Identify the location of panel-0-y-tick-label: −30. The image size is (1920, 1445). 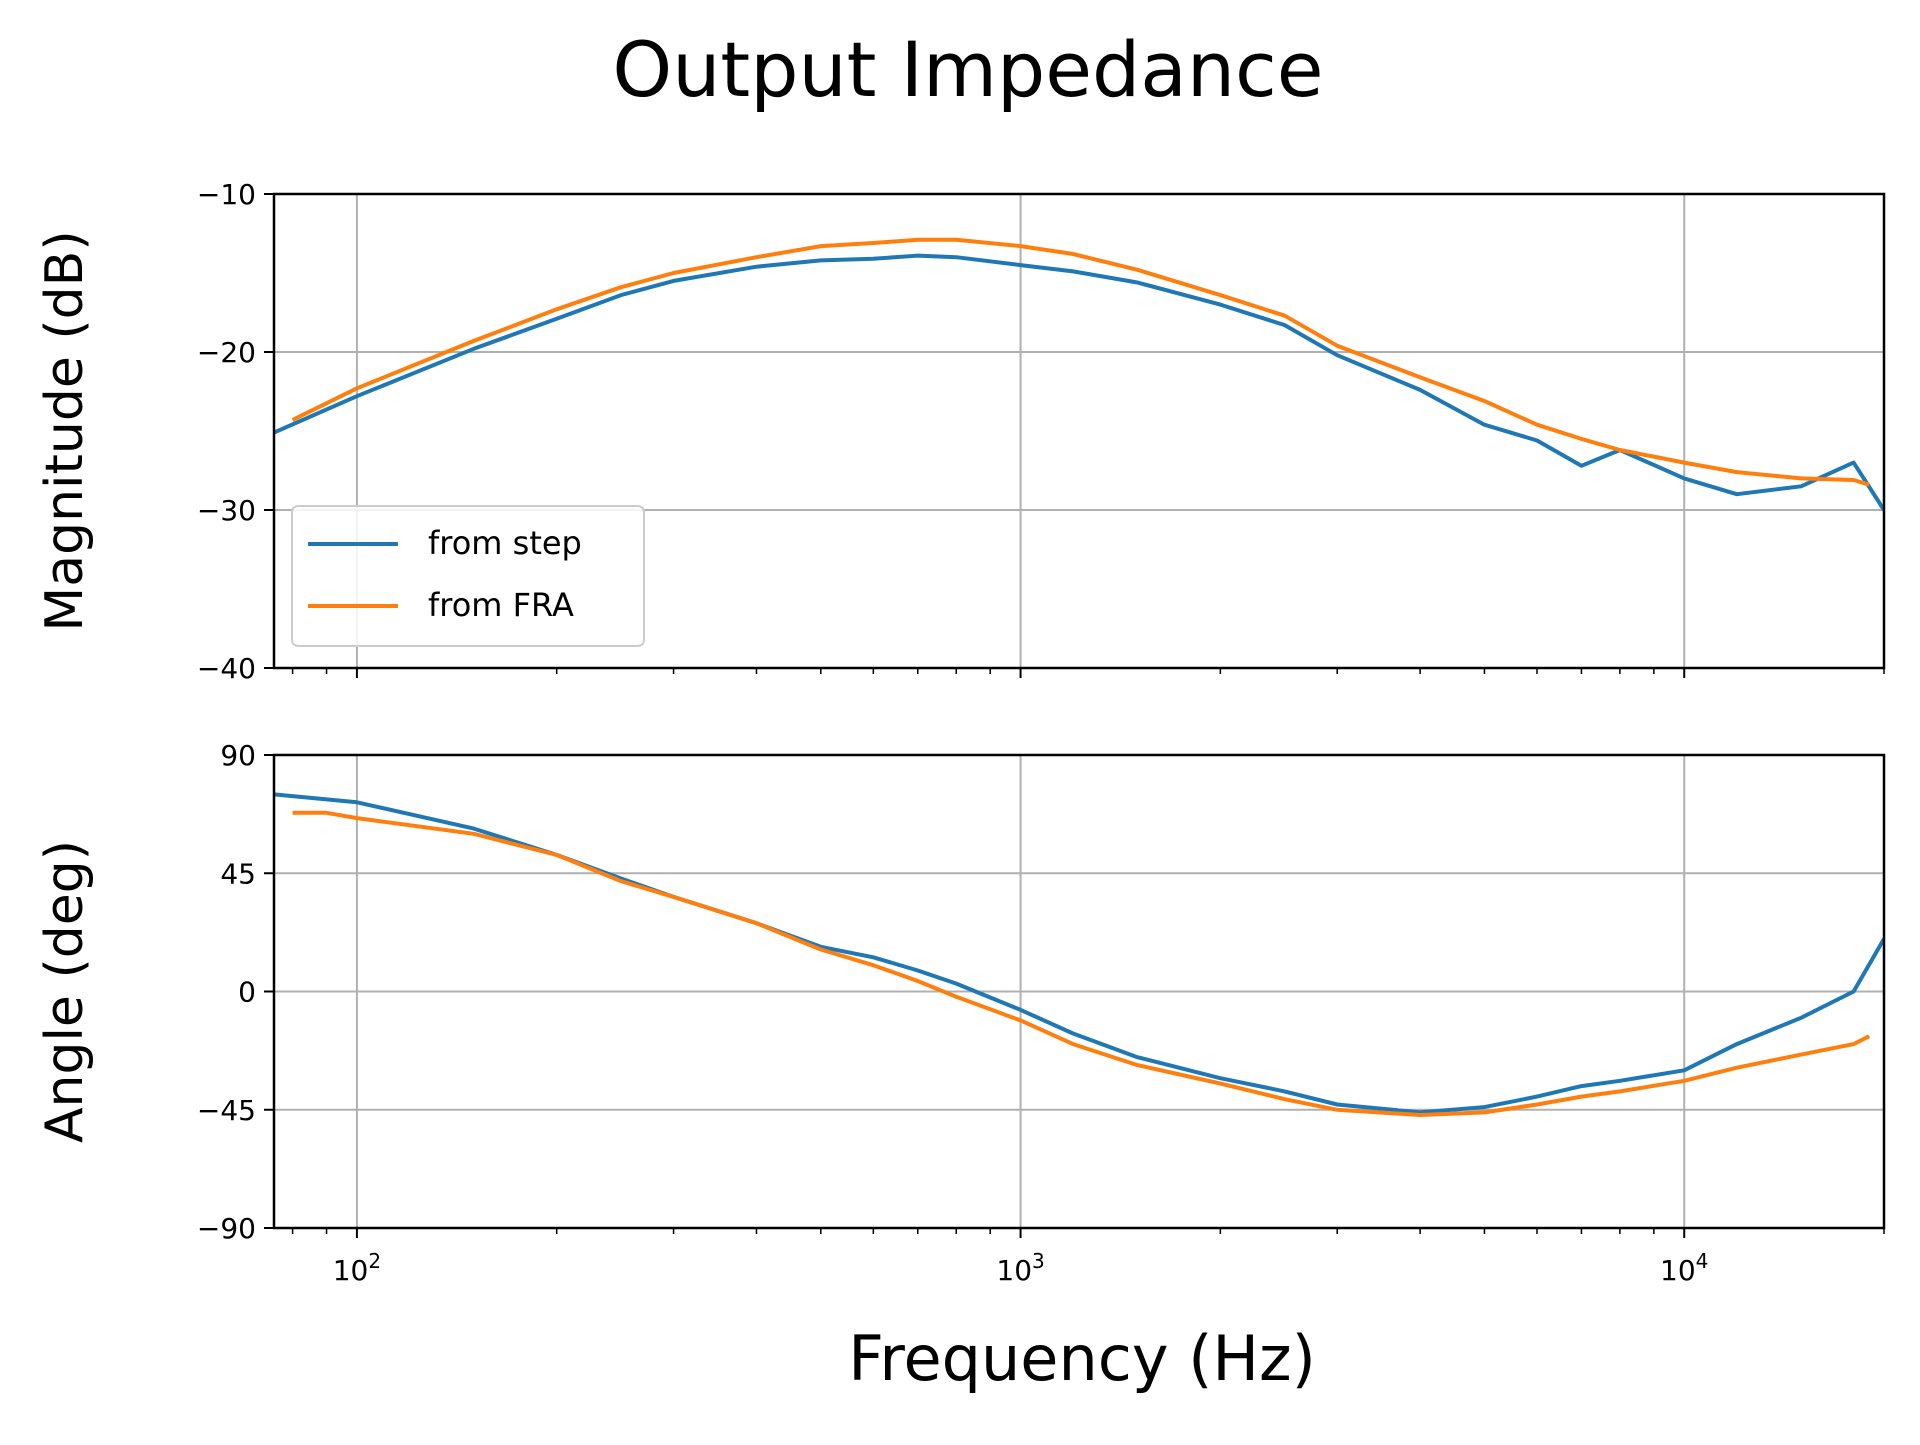
(226, 510).